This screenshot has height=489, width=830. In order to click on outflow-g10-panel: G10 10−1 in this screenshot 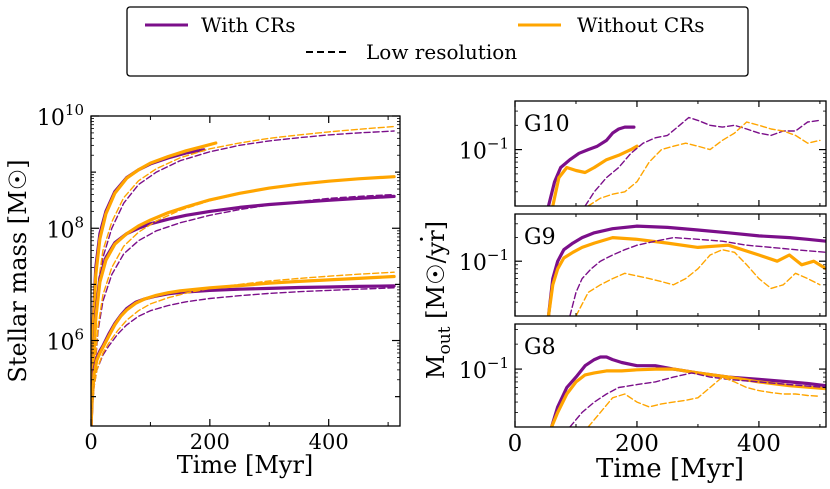, I will do `click(643, 153)`.